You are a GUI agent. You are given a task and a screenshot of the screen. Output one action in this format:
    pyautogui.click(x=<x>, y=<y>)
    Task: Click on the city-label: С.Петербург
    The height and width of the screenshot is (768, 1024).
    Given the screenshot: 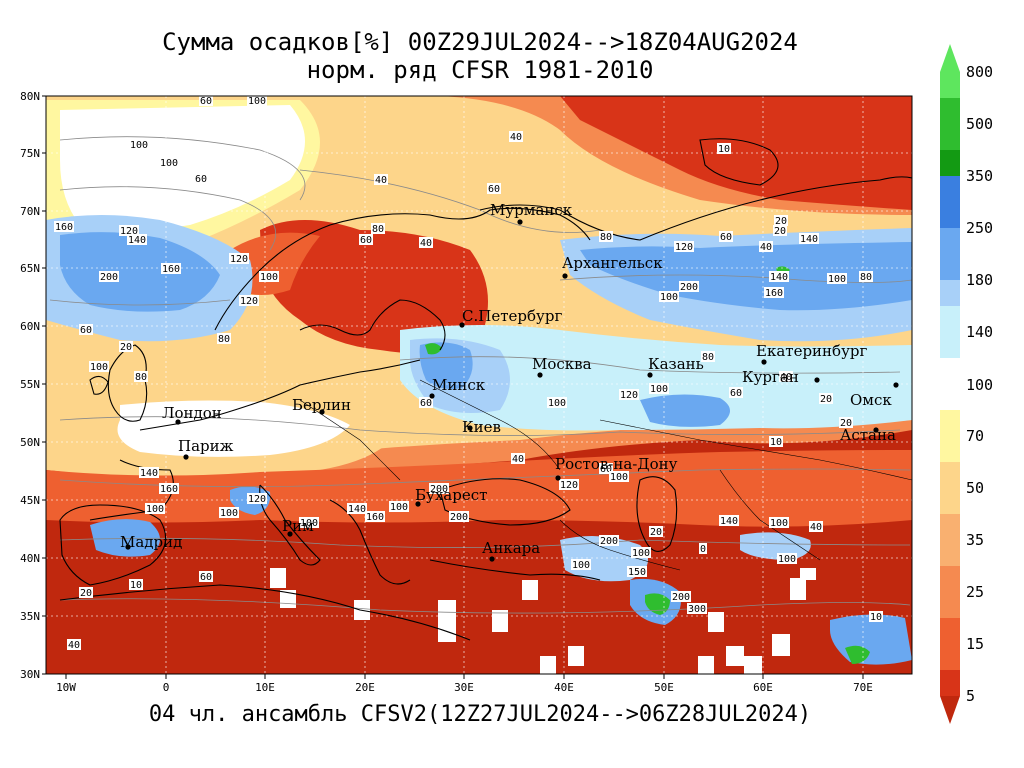 What is the action you would take?
    pyautogui.click(x=512, y=316)
    